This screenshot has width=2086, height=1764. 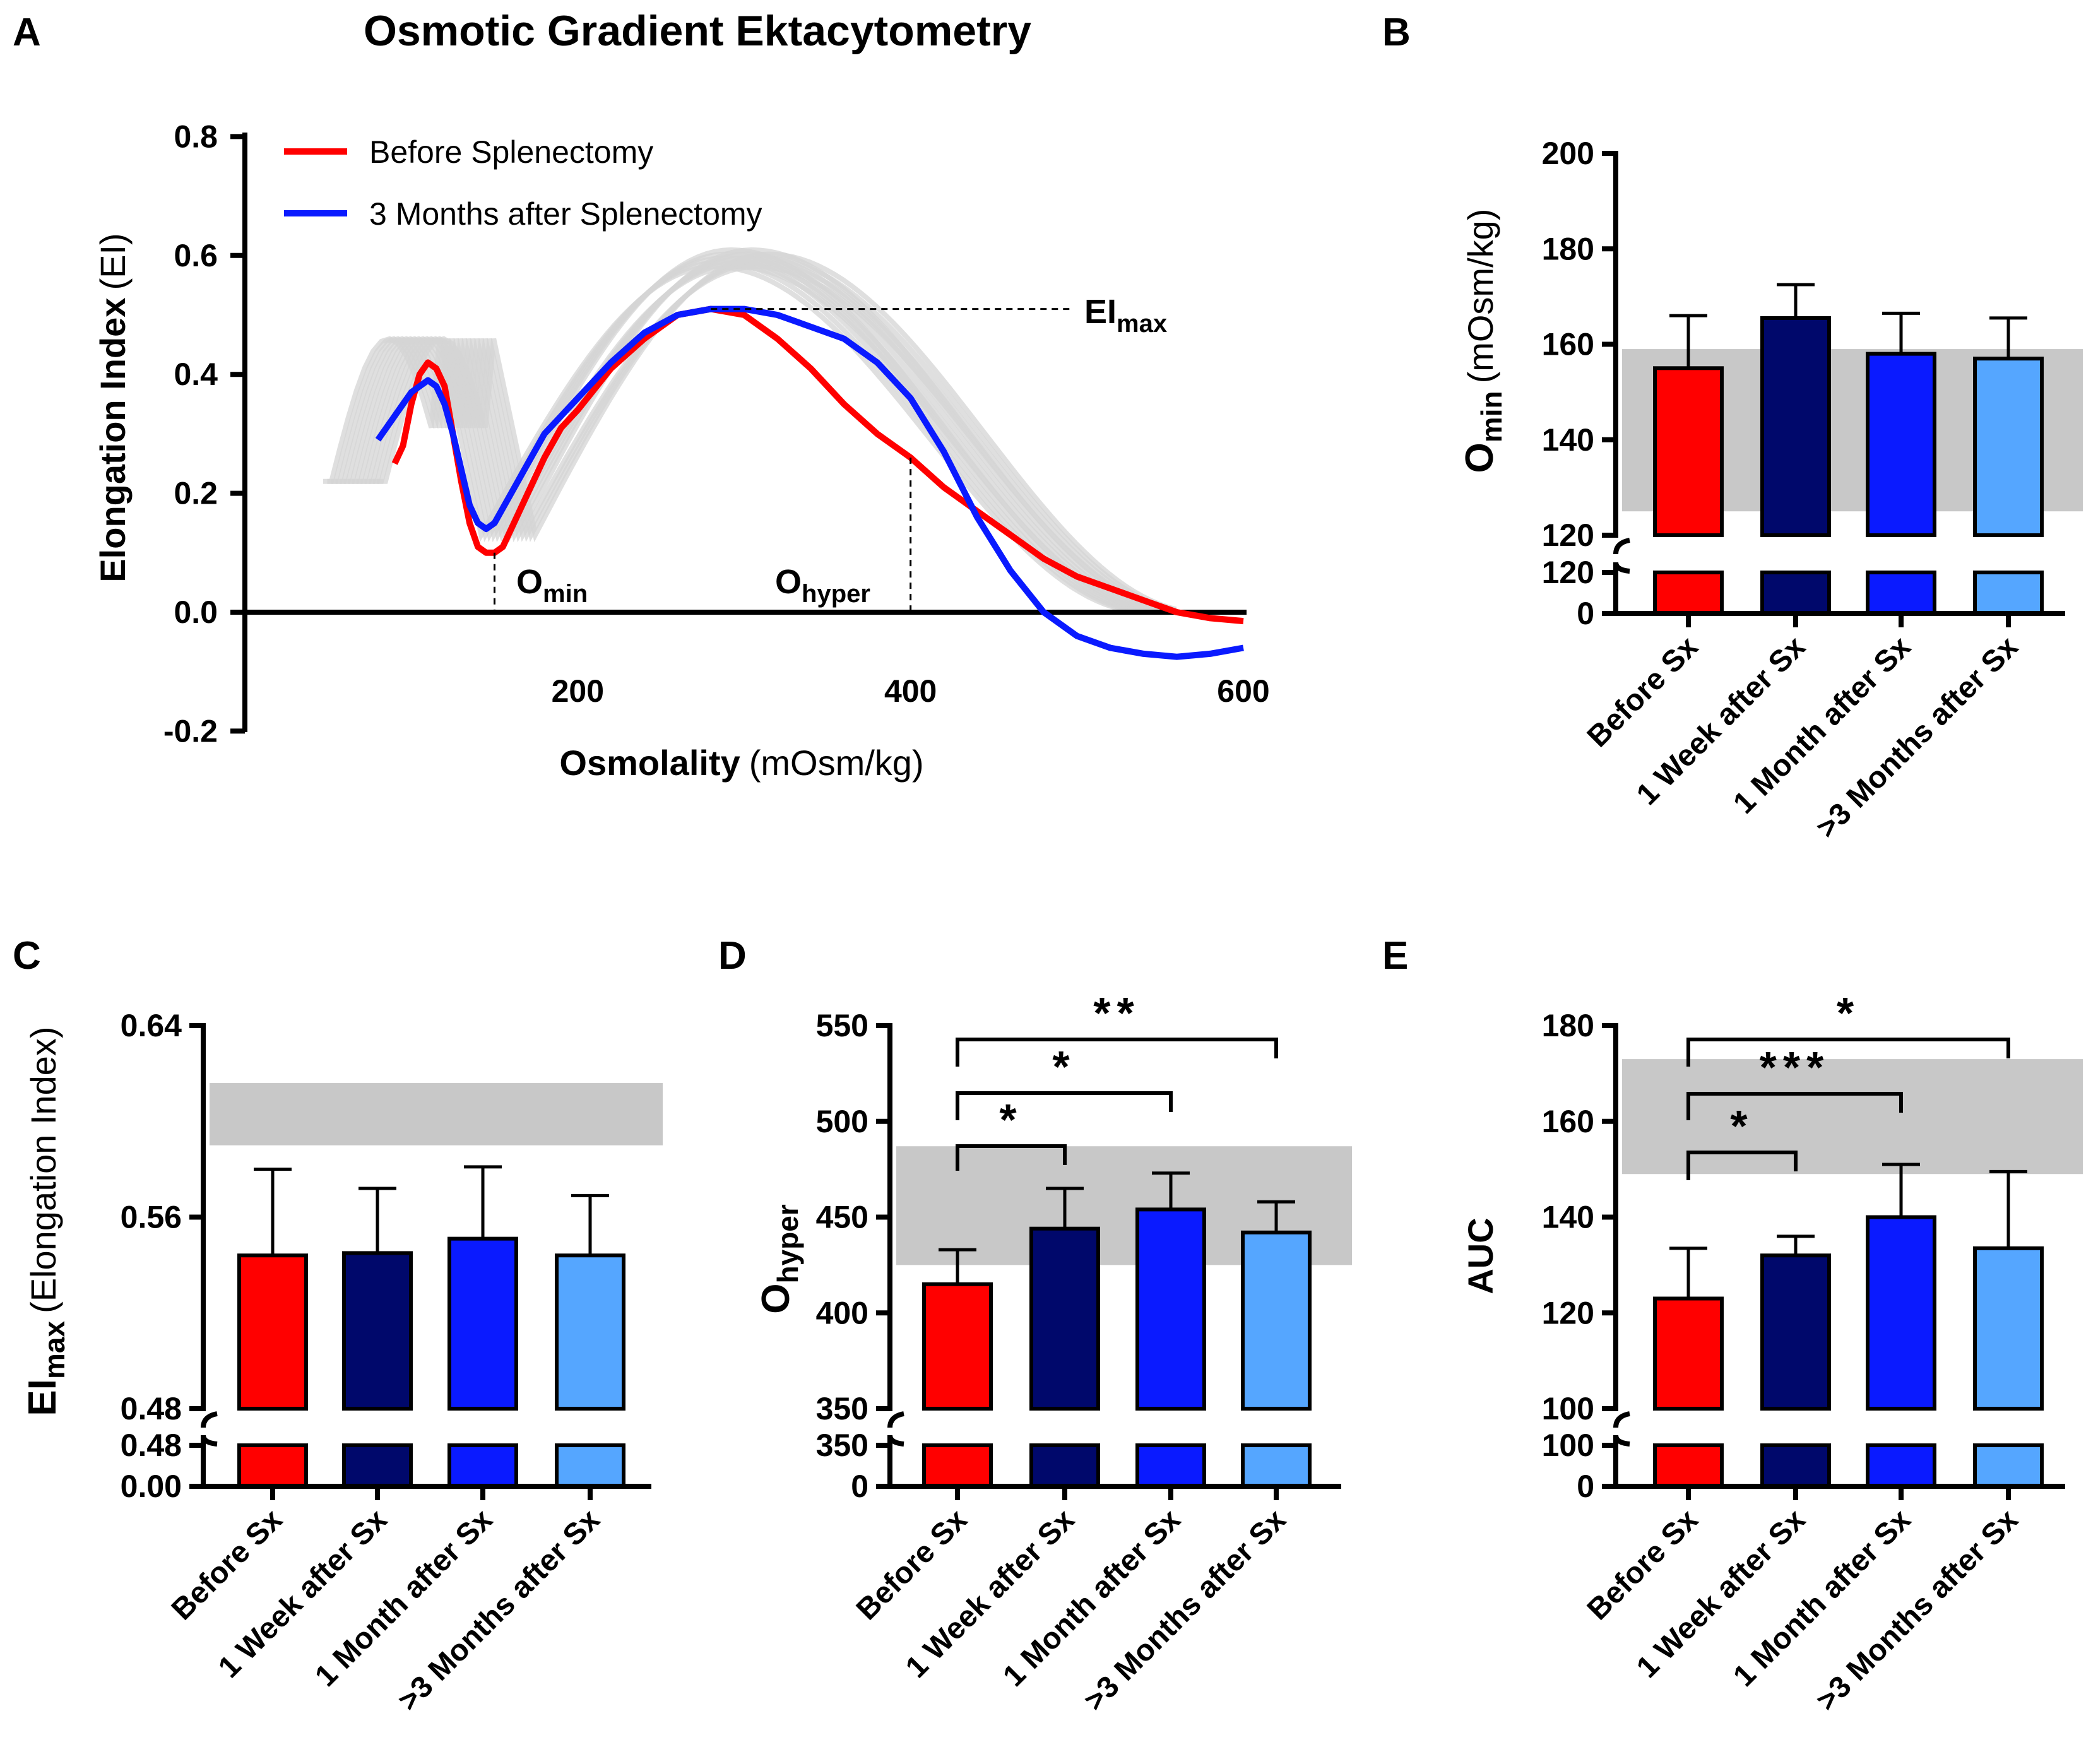 I want to click on significance-label: ***, so click(x=1795, y=1067).